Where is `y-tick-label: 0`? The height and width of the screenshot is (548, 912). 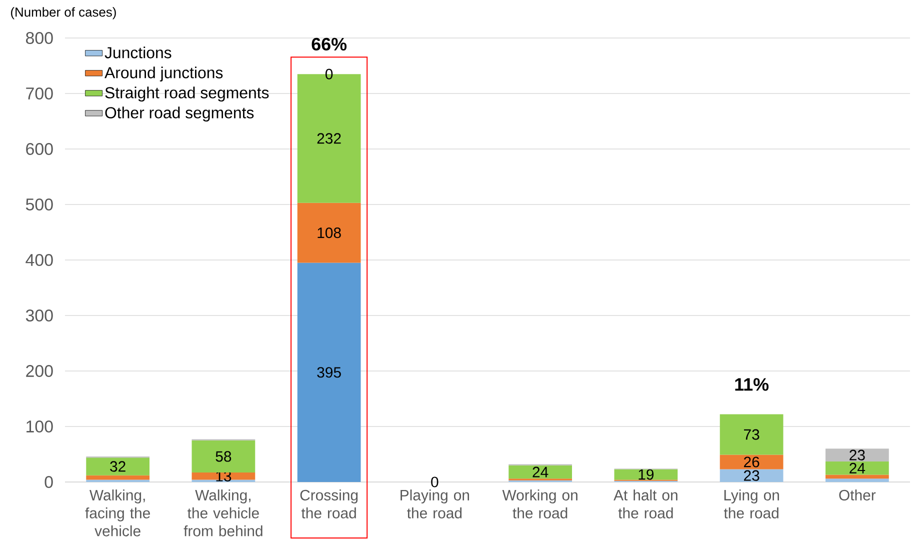
y-tick-label: 0 is located at coordinates (48, 482).